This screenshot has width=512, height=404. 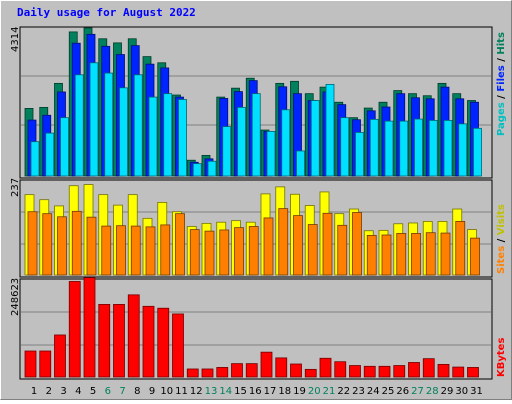 I want to click on x-tick-label-day-7: 7, so click(x=122, y=391).